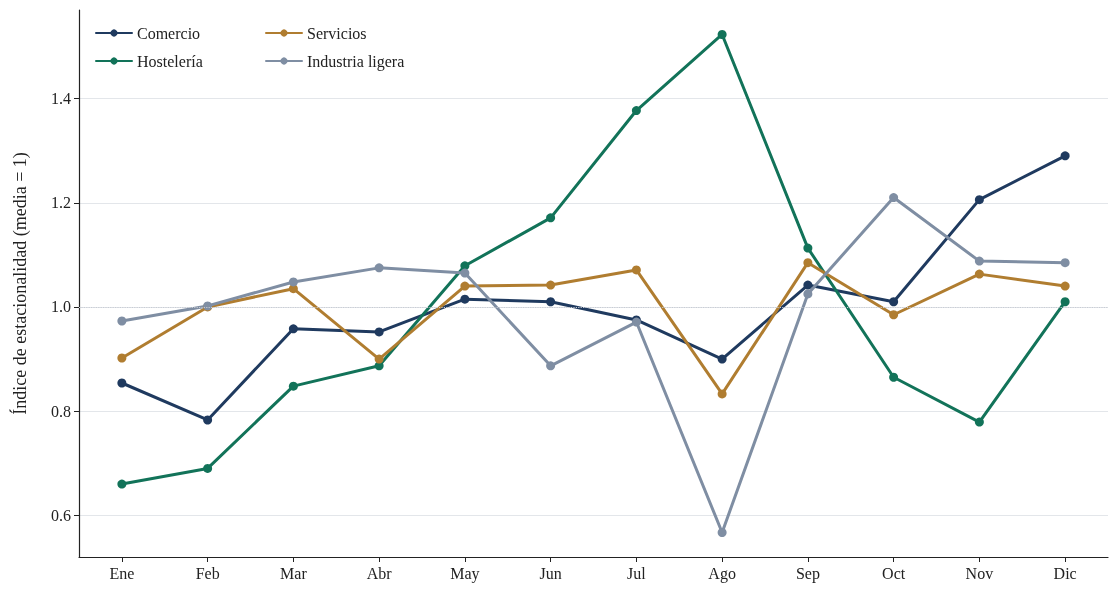 This screenshot has height=592, width=1110. Describe the element at coordinates (637, 573) in the screenshot. I see `x-tick-label: Jul` at that location.